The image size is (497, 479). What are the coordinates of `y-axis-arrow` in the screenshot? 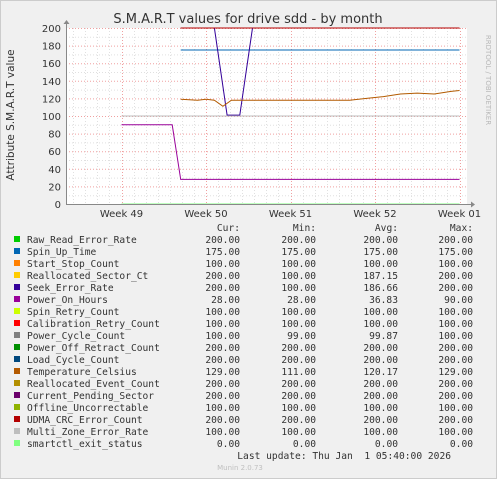 It's located at (66, 22).